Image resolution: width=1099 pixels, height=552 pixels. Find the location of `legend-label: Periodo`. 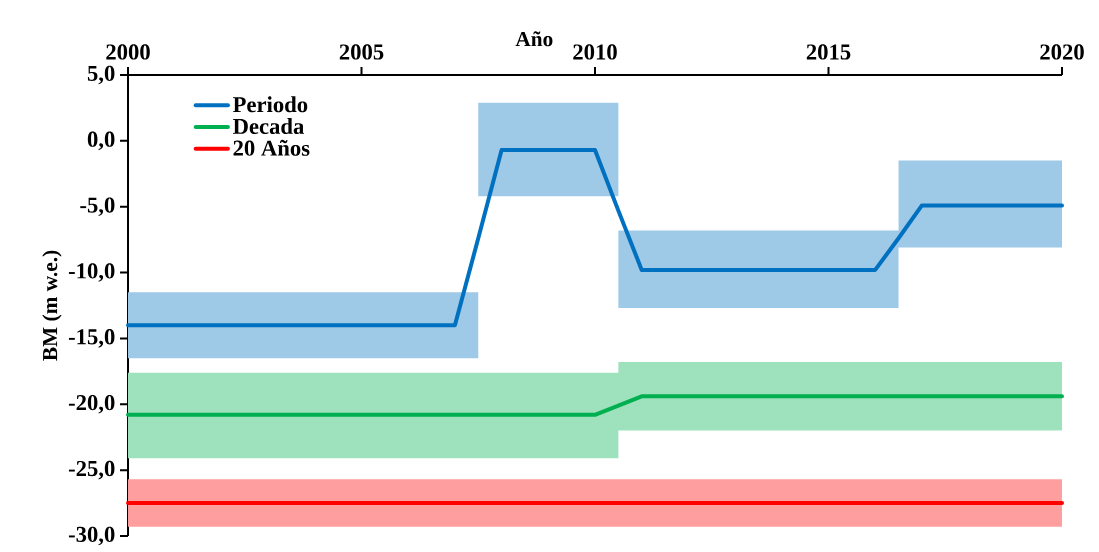

legend-label: Periodo is located at coordinates (270, 104).